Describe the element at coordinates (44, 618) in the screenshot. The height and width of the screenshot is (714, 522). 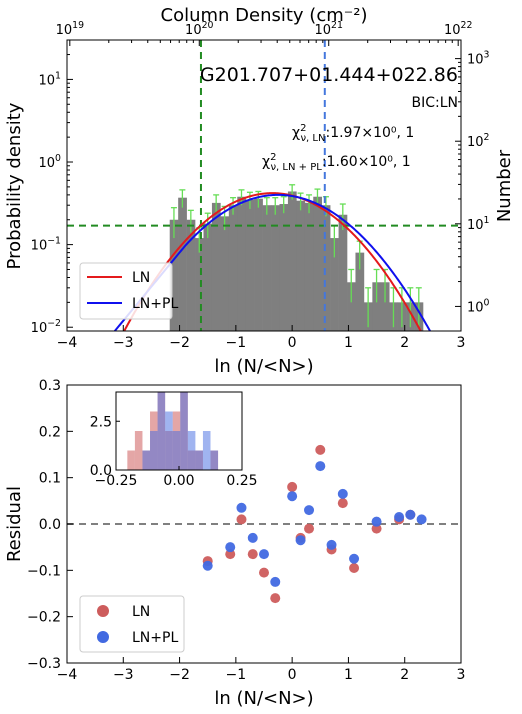
I see `bottom-y-tick-label-1: −0.2` at that location.